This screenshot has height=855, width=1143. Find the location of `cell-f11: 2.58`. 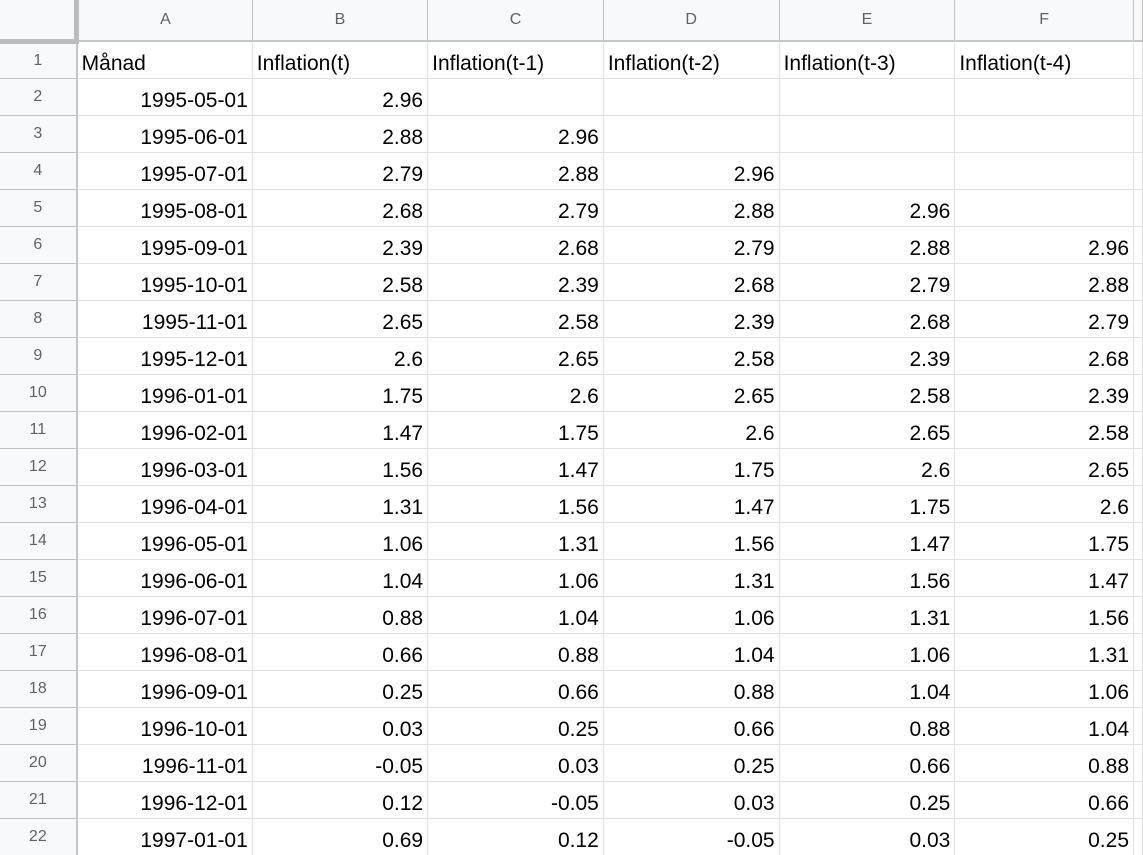

cell-f11: 2.58 is located at coordinates (1044, 430).